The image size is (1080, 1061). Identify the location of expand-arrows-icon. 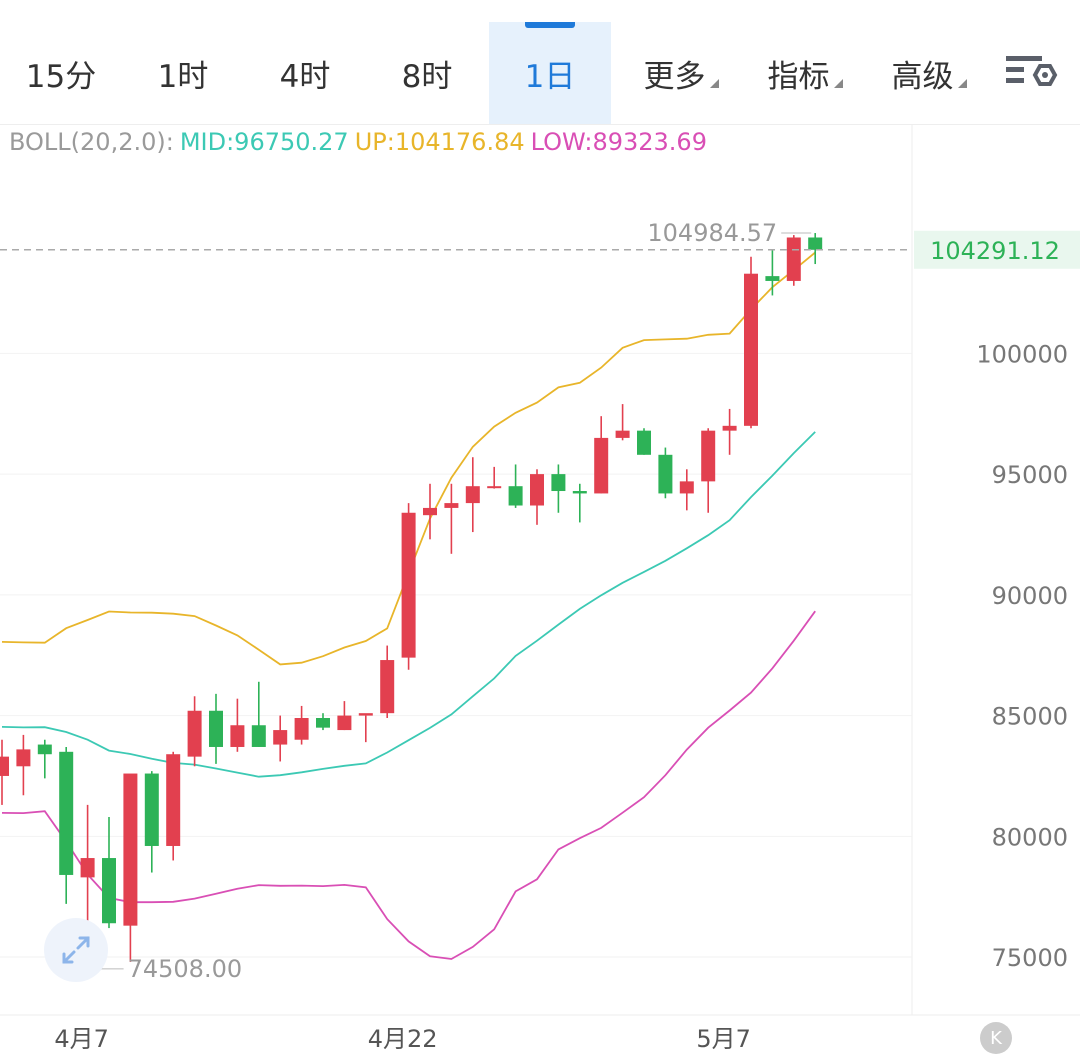
(76, 950).